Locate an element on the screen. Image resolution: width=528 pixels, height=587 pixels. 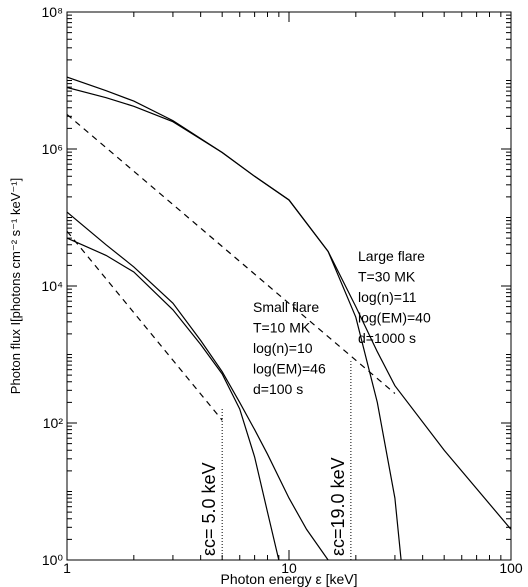
line is located at coordinates (145, 325).